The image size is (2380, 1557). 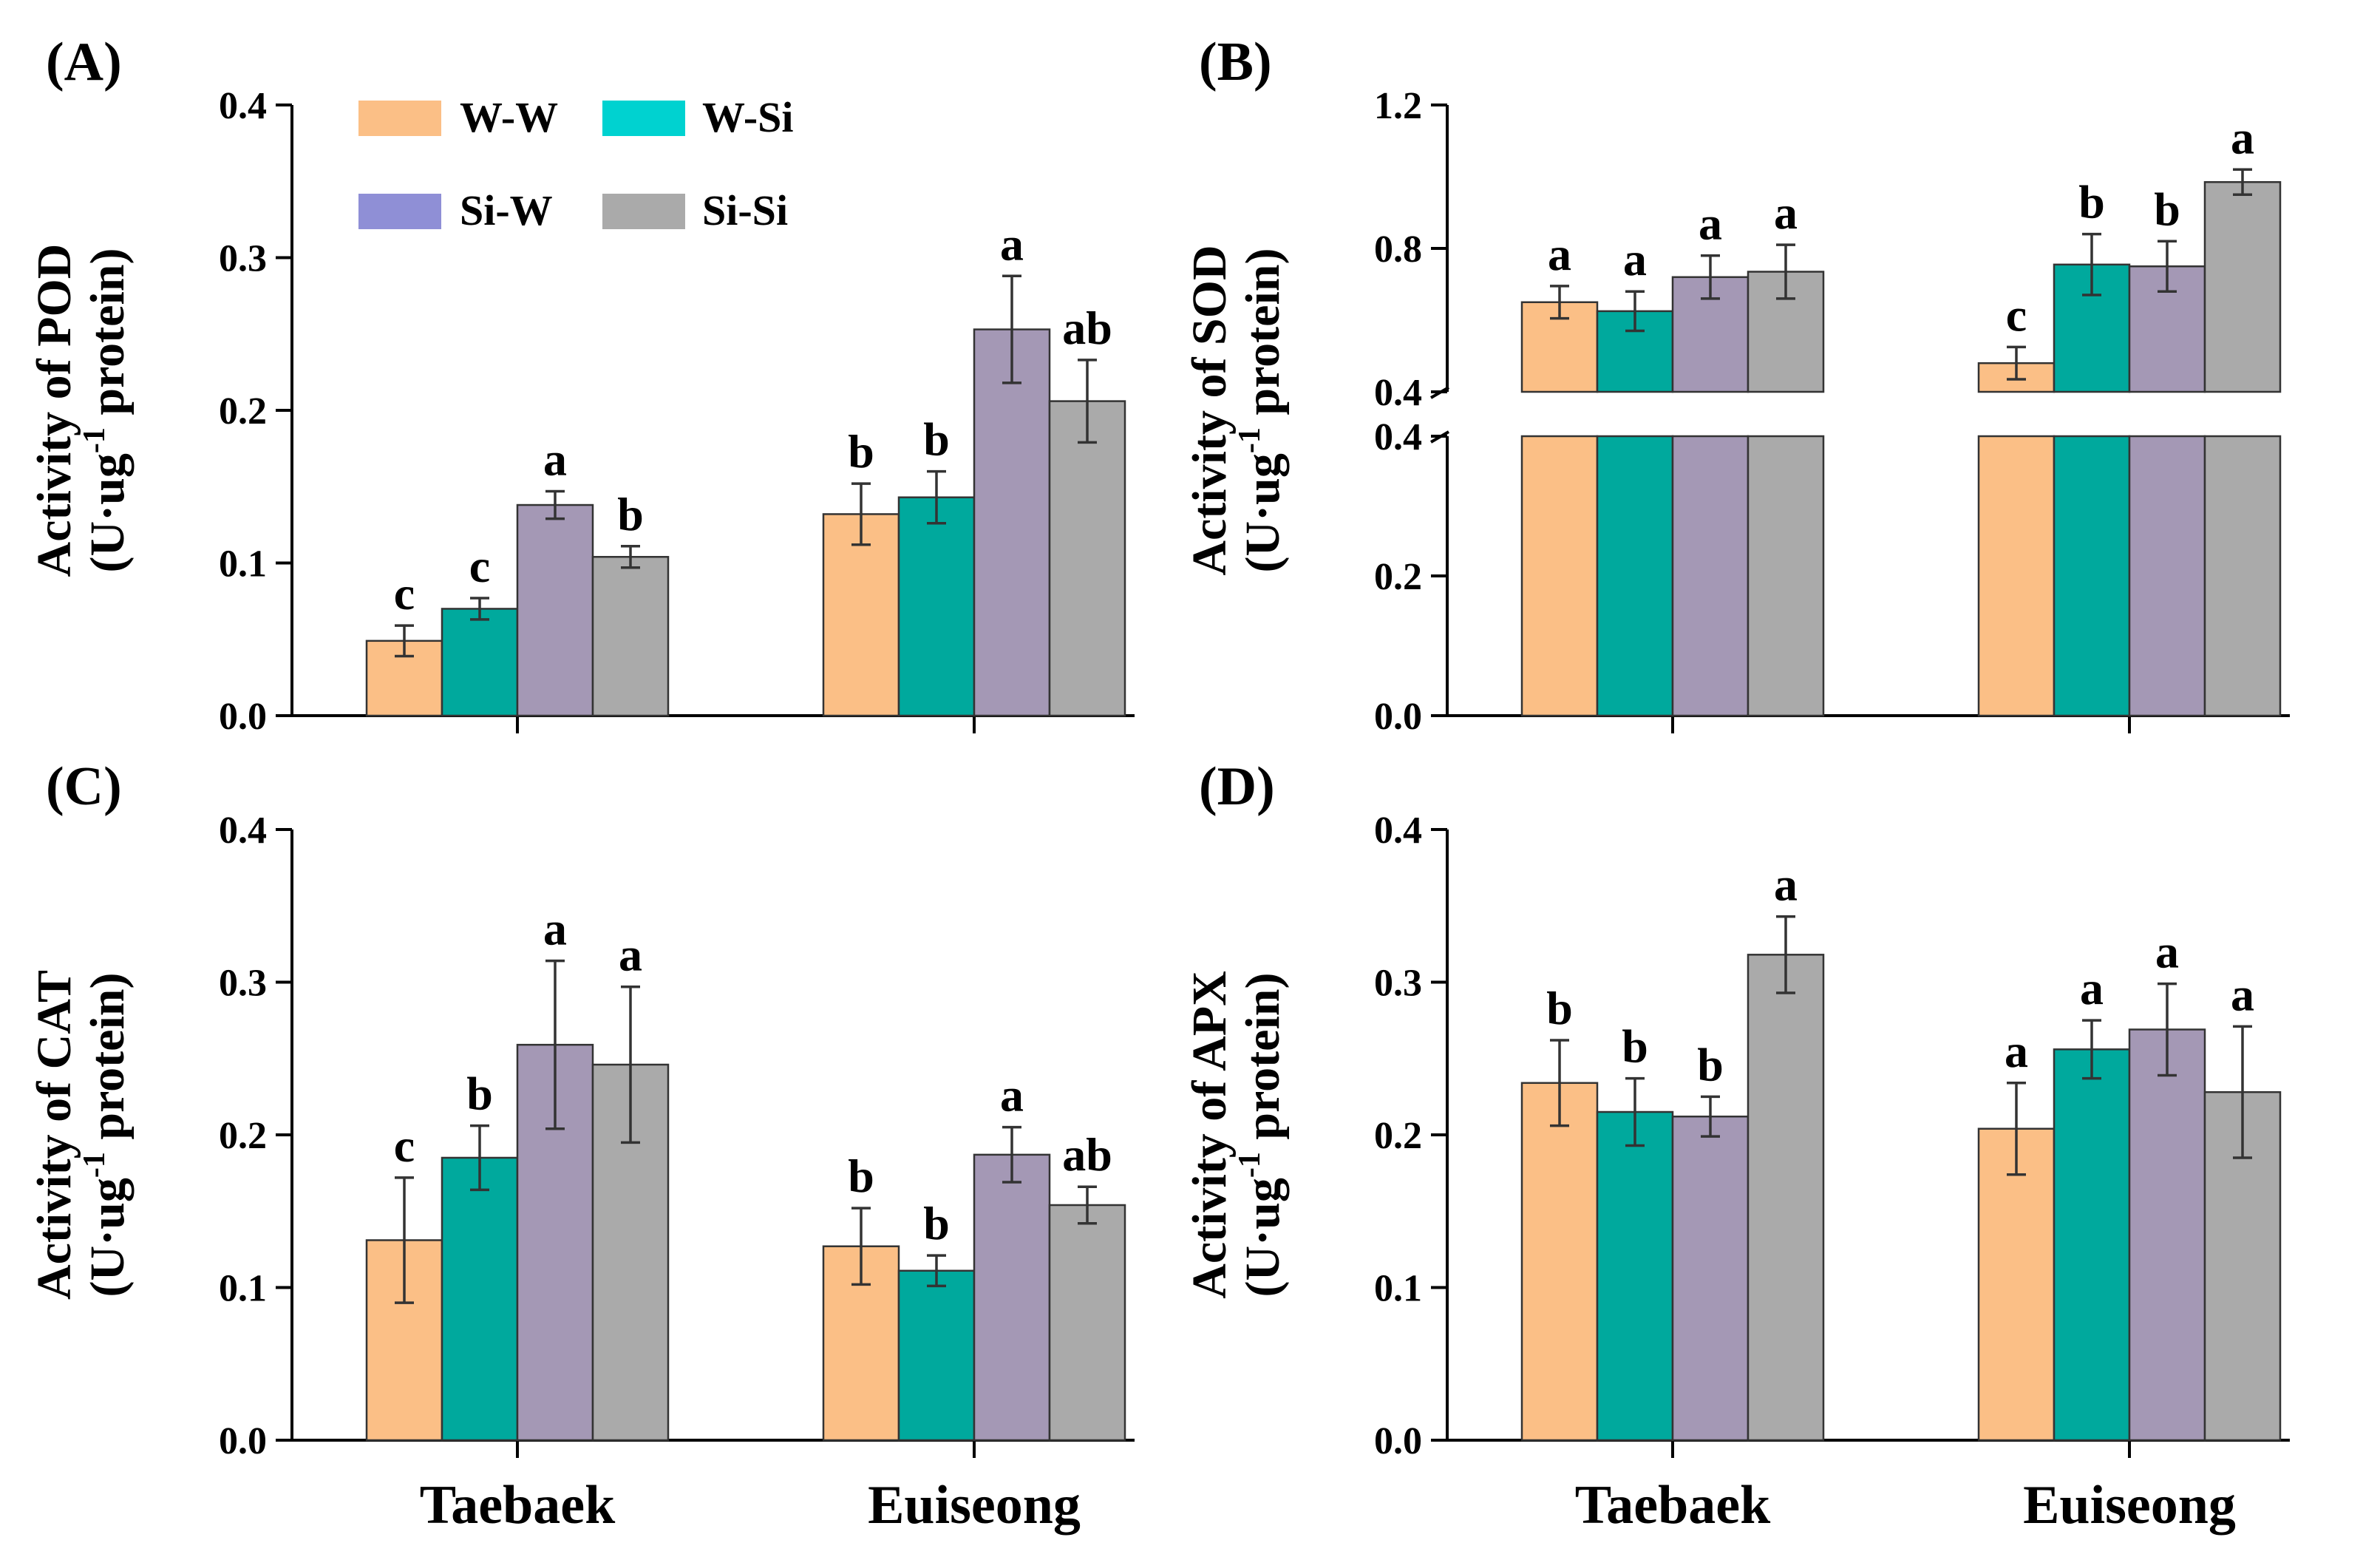 What do you see at coordinates (1398, 106) in the screenshot?
I see `y-tick-label: 1.2` at bounding box center [1398, 106].